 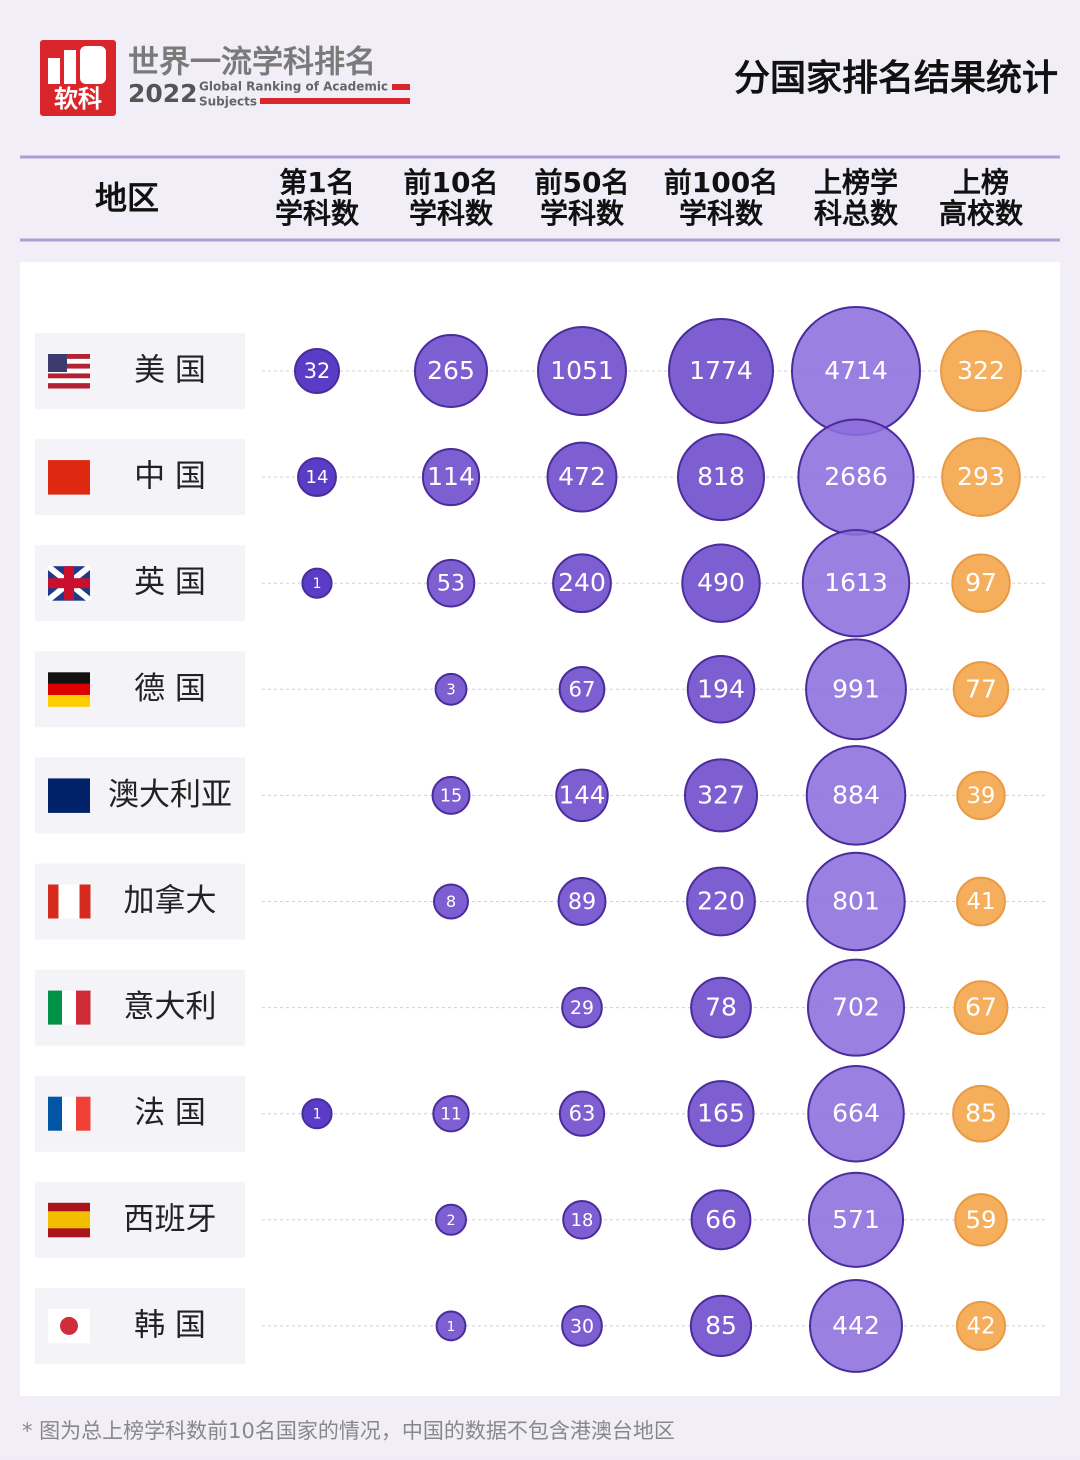 What do you see at coordinates (451, 796) in the screenshot?
I see `bubble-label: 15` at bounding box center [451, 796].